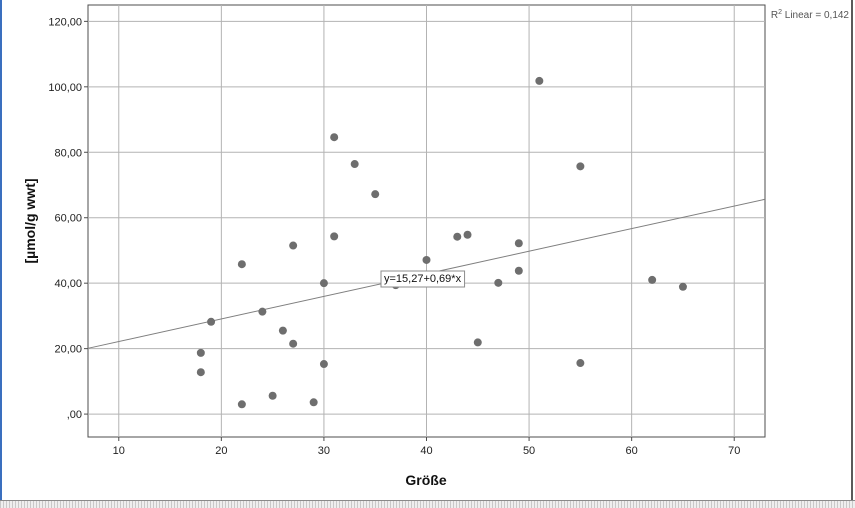 The width and height of the screenshot is (855, 508). I want to click on y-tick-label: 40,00, so click(68, 284).